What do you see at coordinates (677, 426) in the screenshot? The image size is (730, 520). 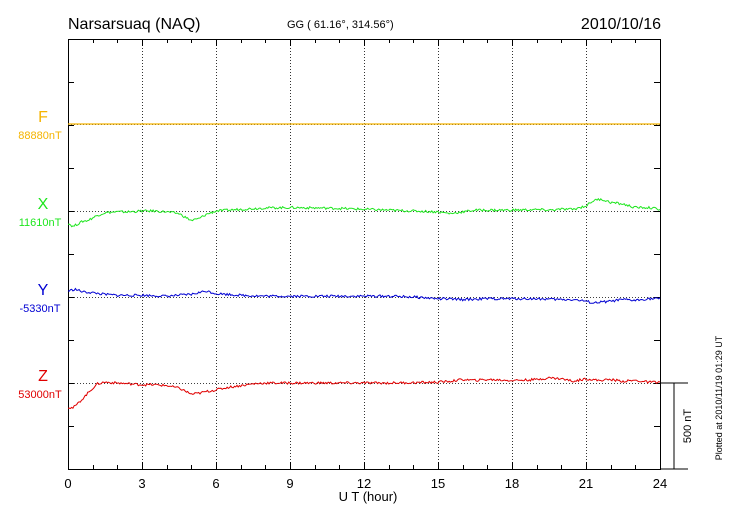 I see `scale-bar: 500 nT` at bounding box center [677, 426].